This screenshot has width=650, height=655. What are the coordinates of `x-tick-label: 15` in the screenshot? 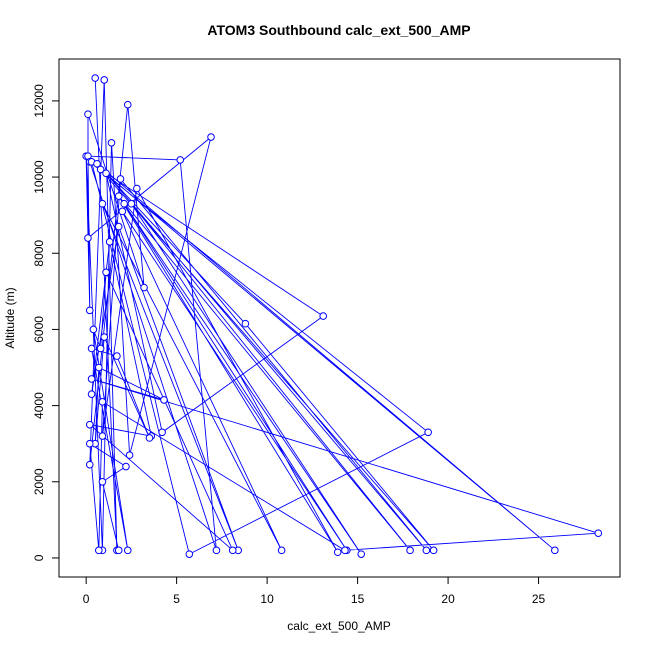 It's located at (358, 599).